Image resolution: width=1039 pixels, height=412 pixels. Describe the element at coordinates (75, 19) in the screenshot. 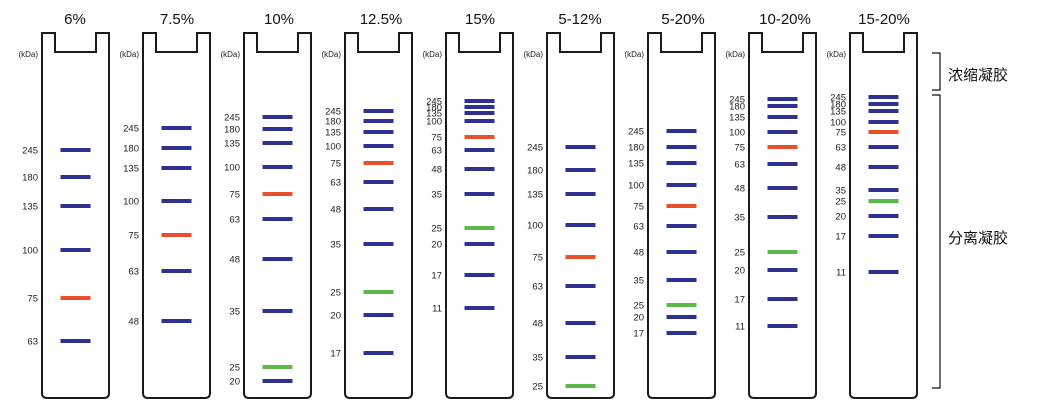

I see `lane-title: 6%` at that location.